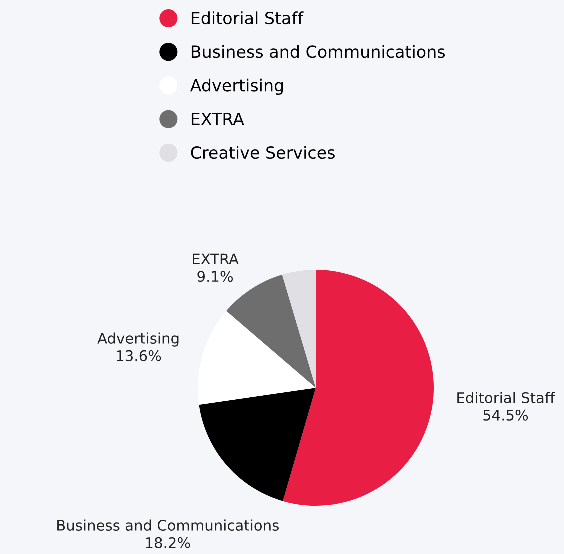 The image size is (564, 554). Describe the element at coordinates (507, 398) in the screenshot. I see `slice-label: Editorial Staff` at that location.